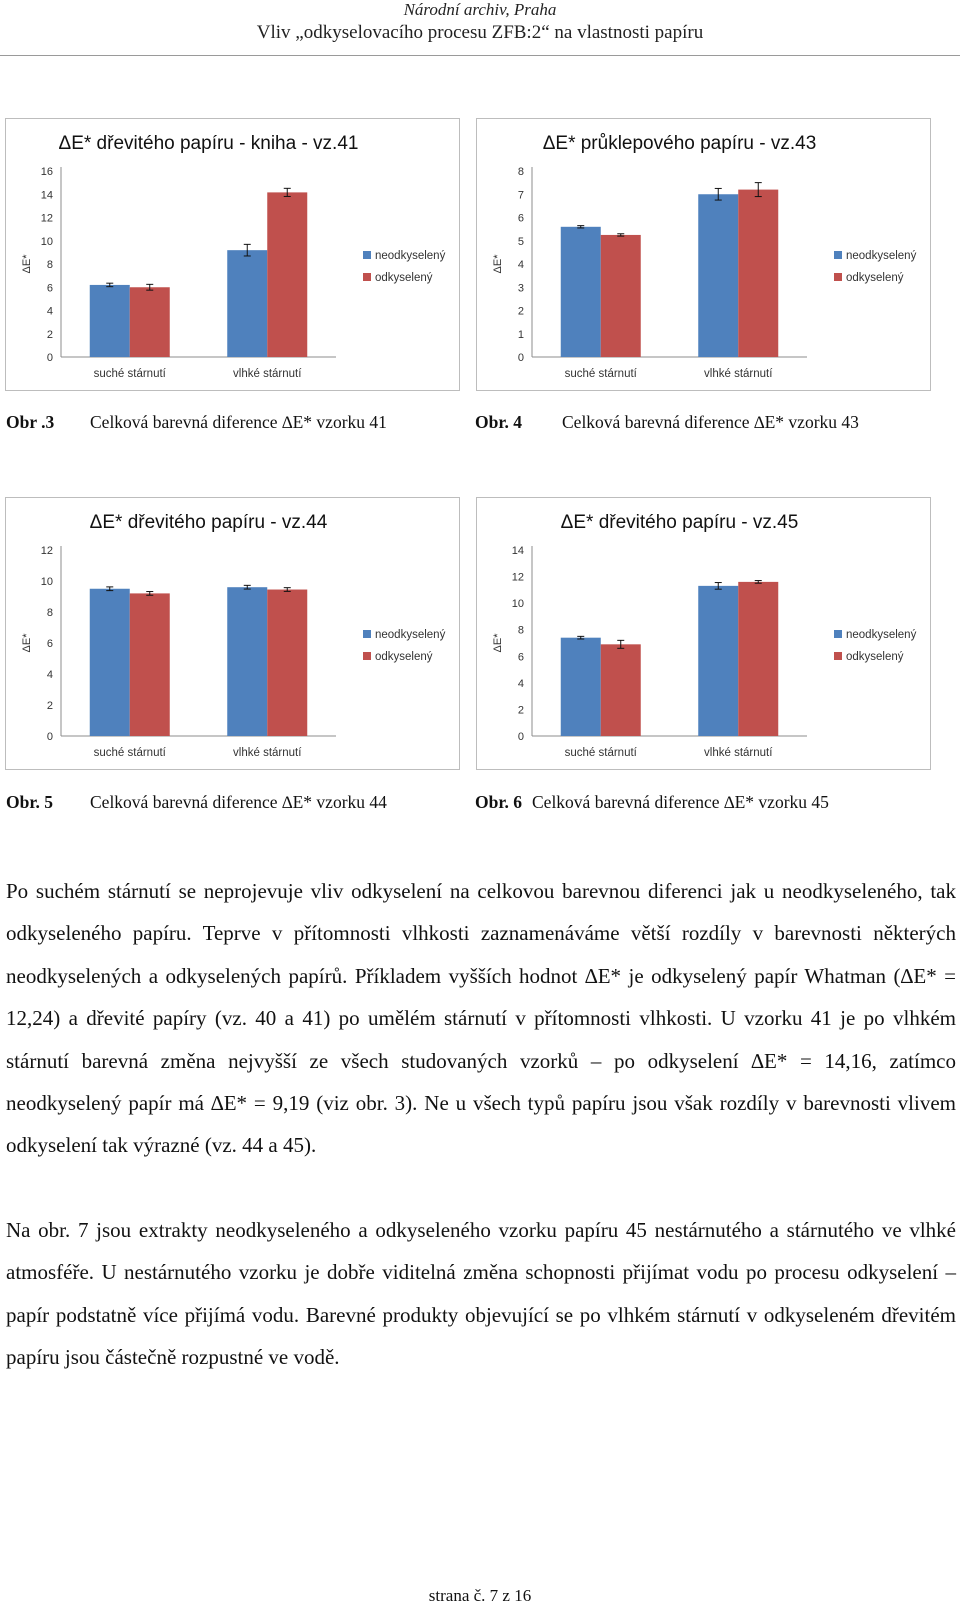 The width and height of the screenshot is (960, 1613). What do you see at coordinates (30, 802) in the screenshot?
I see `caption-label-5: Obr. 5` at bounding box center [30, 802].